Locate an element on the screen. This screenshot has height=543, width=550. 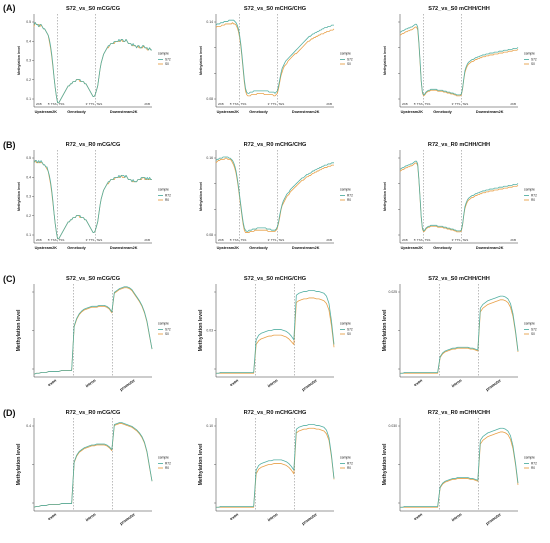
y-tick-label: 0.08 is located at coordinates (209, 235).